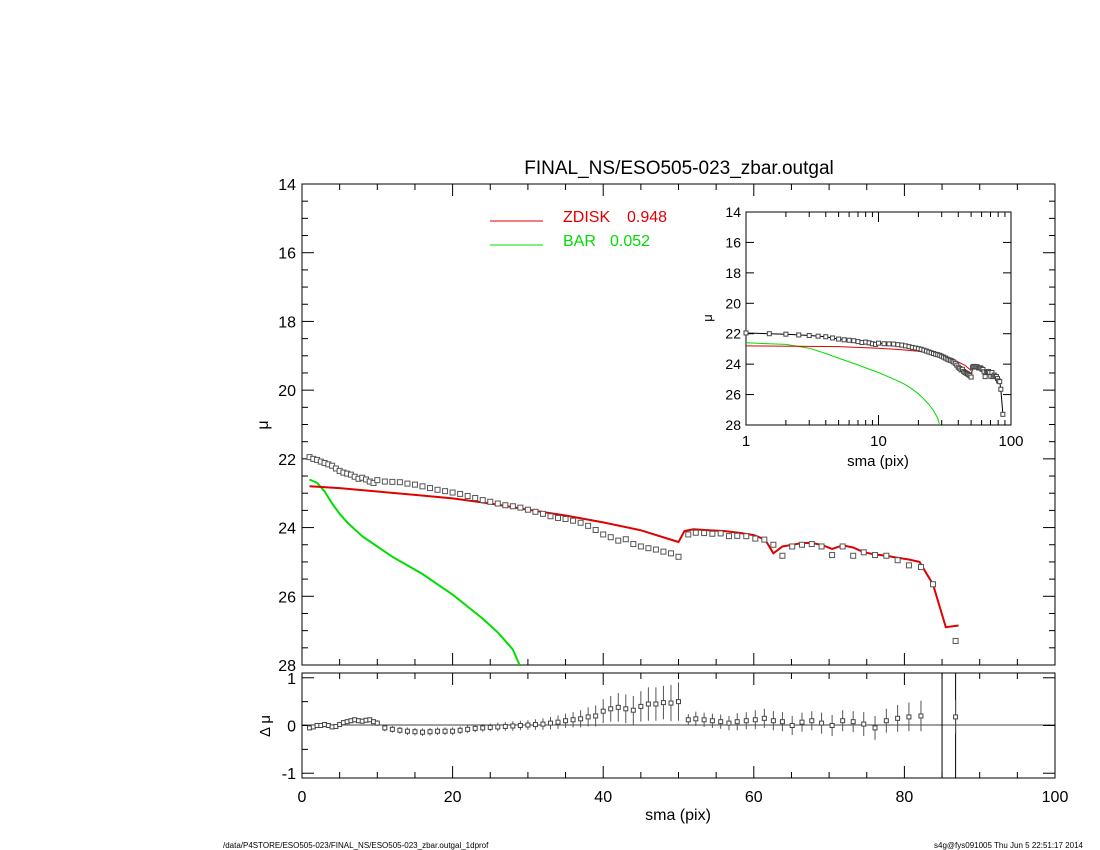 This screenshot has height=850, width=1100. Describe the element at coordinates (862, 337) in the screenshot. I see `inset-panel: 14 16 18 20 22 24 26 281 10 100 μ sma (pix)` at that location.